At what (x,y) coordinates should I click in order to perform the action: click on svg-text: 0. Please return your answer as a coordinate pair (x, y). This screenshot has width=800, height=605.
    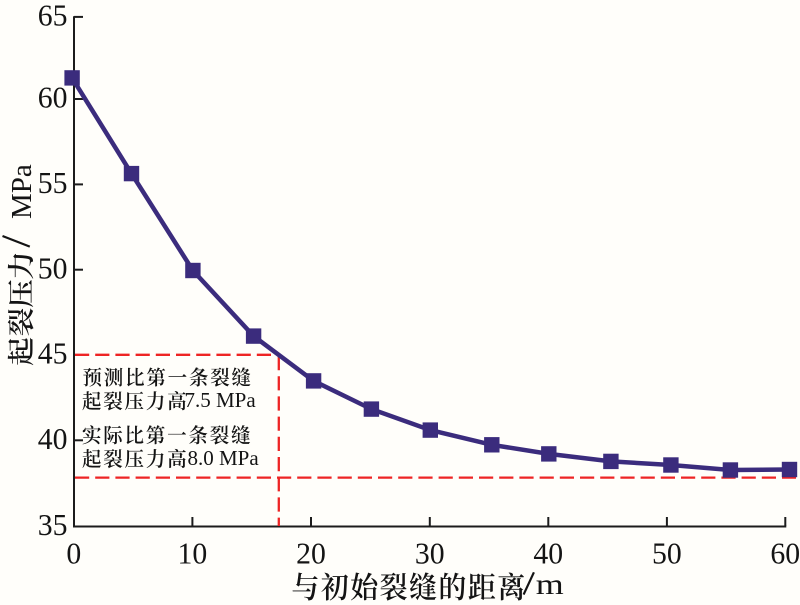
    Looking at the image, I should click on (73, 553).